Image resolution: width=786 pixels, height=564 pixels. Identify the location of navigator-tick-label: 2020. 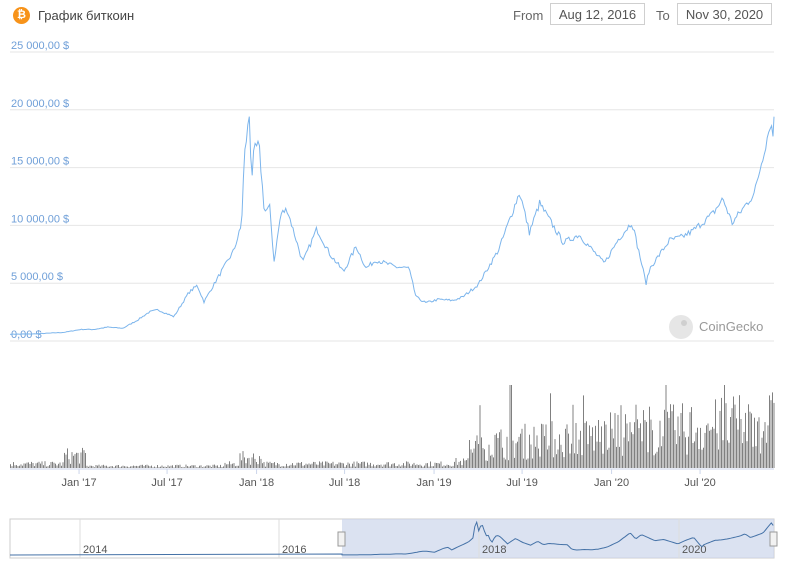
(694, 550).